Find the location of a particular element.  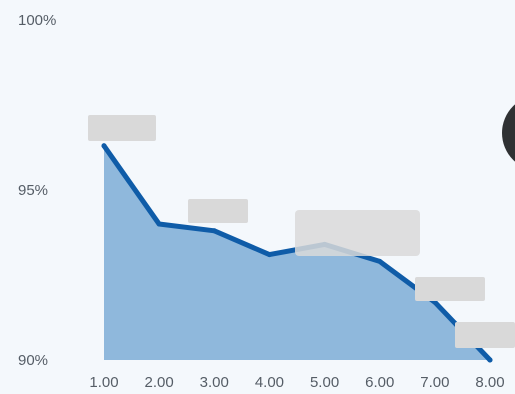

x-tick-label: 7.00 is located at coordinates (434, 382).